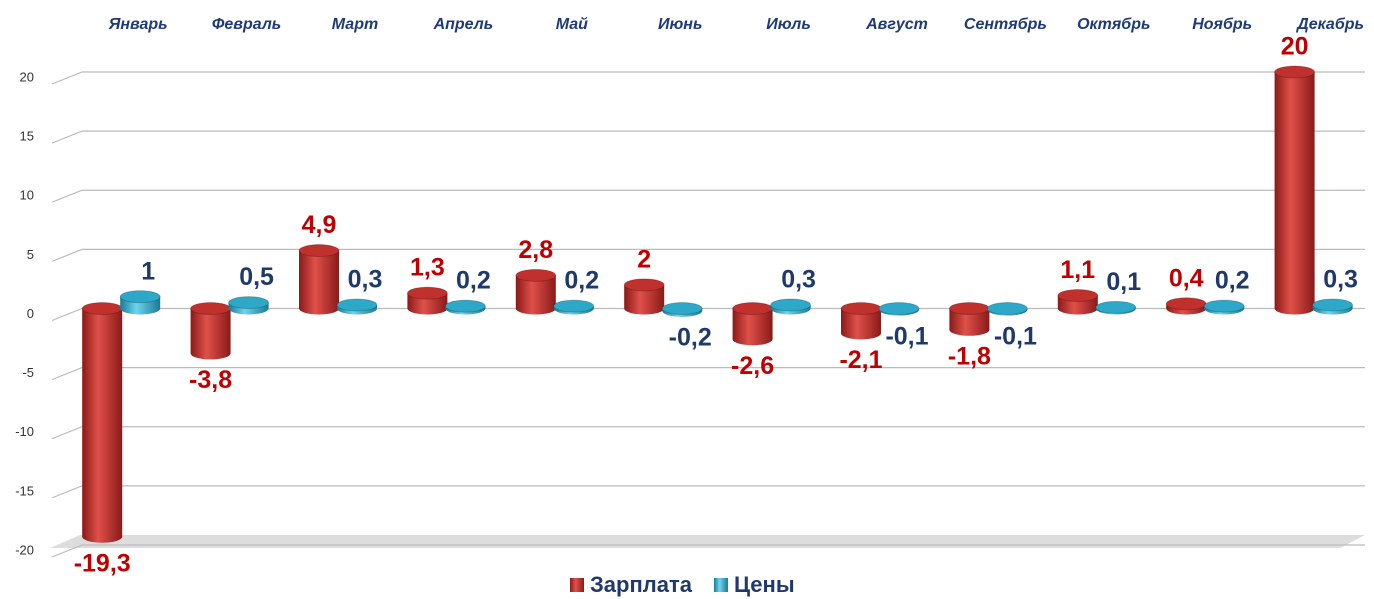 This screenshot has width=1374, height=599. What do you see at coordinates (1329, 24) in the screenshot?
I see `x-tick-label: Декабрь` at bounding box center [1329, 24].